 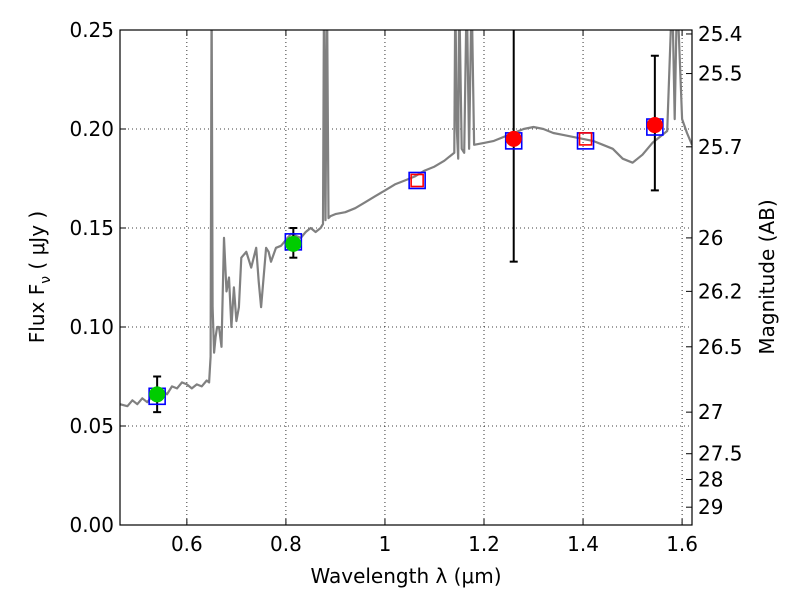 I want to click on y2-axis-label: Magnitude (AB), so click(x=767, y=276).